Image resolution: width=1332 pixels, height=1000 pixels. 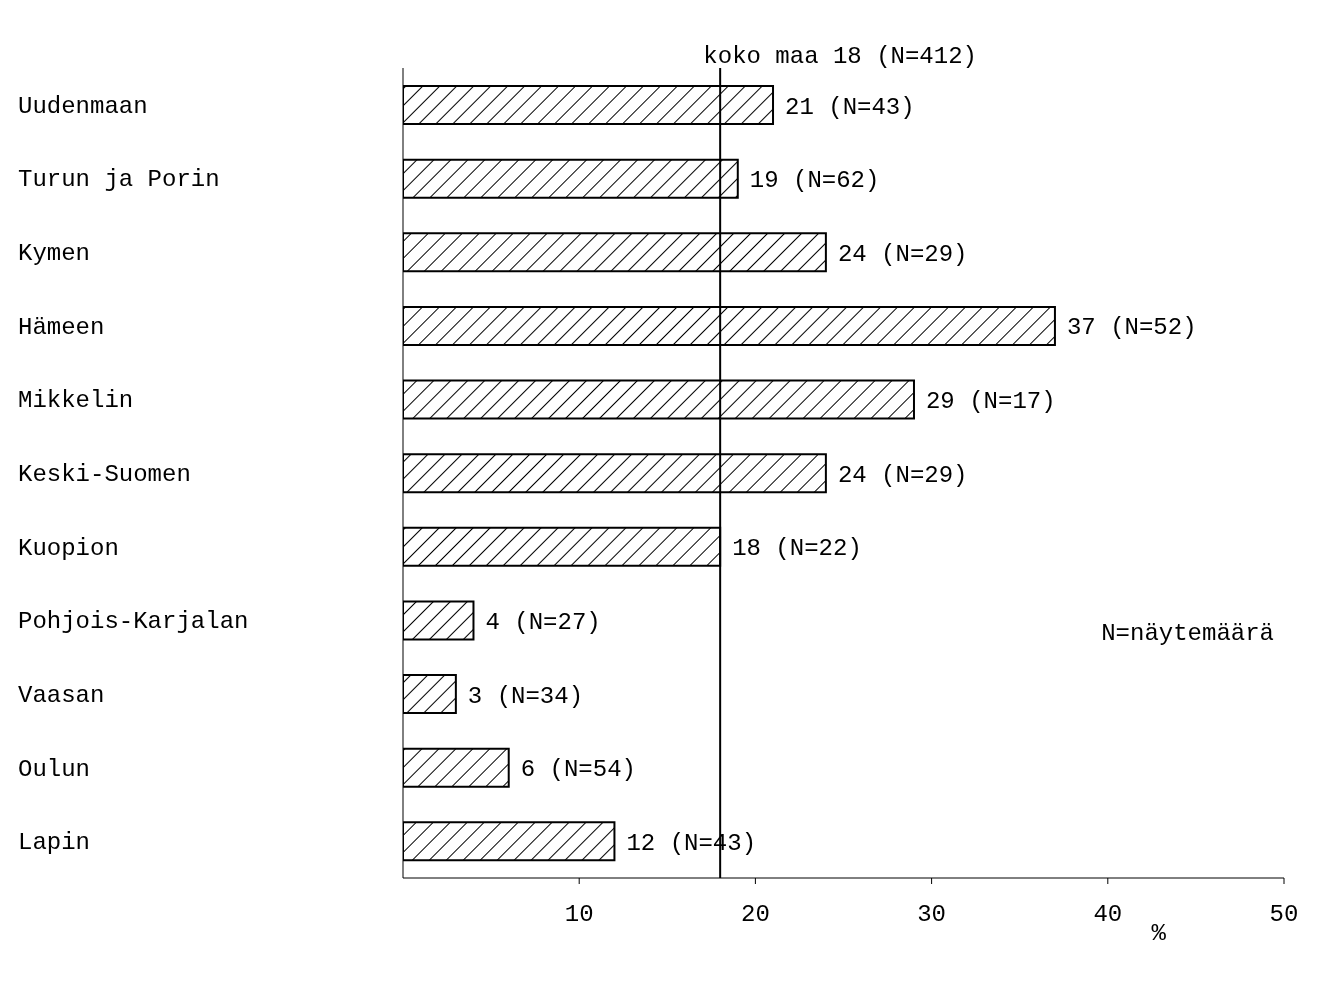 I want to click on x-axis-title: %, so click(x=1159, y=933).